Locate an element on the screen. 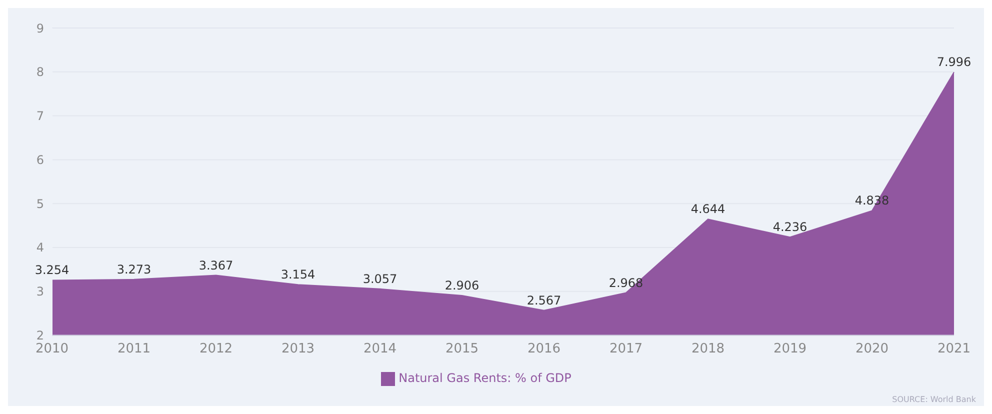 The height and width of the screenshot is (414, 992). data-label: 3.273 is located at coordinates (134, 269).